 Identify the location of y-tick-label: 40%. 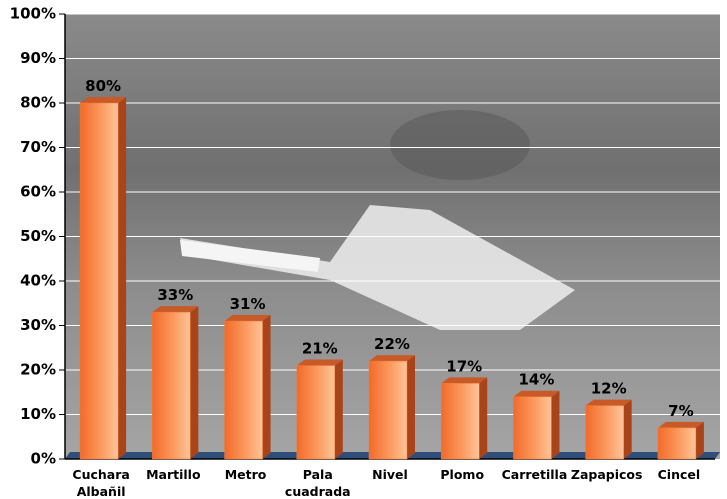
(38, 281).